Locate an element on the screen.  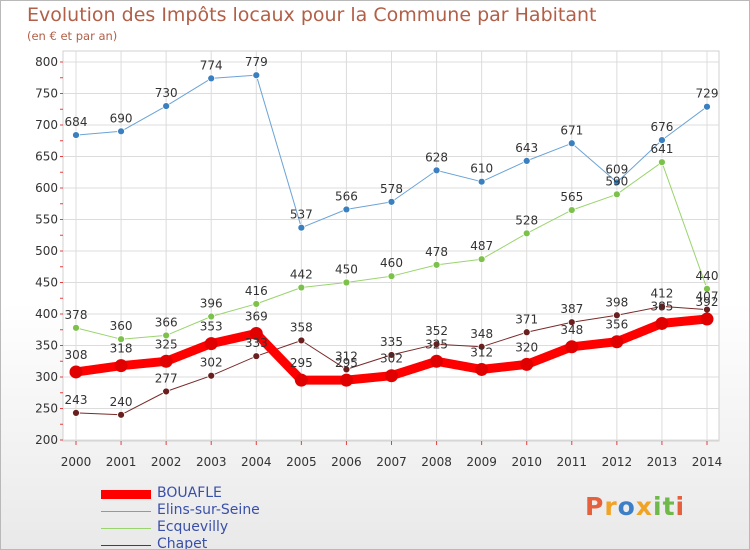
x-tick-label: 2012 is located at coordinates (617, 462).